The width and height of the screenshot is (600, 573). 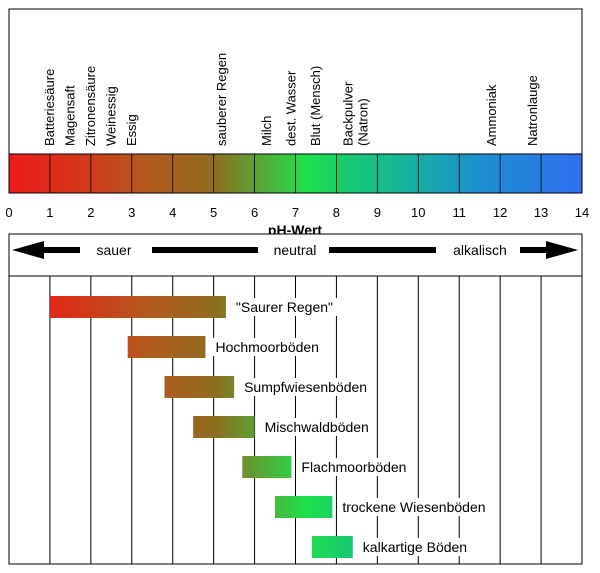 I want to click on x-tick-label: 2, so click(x=90, y=212).